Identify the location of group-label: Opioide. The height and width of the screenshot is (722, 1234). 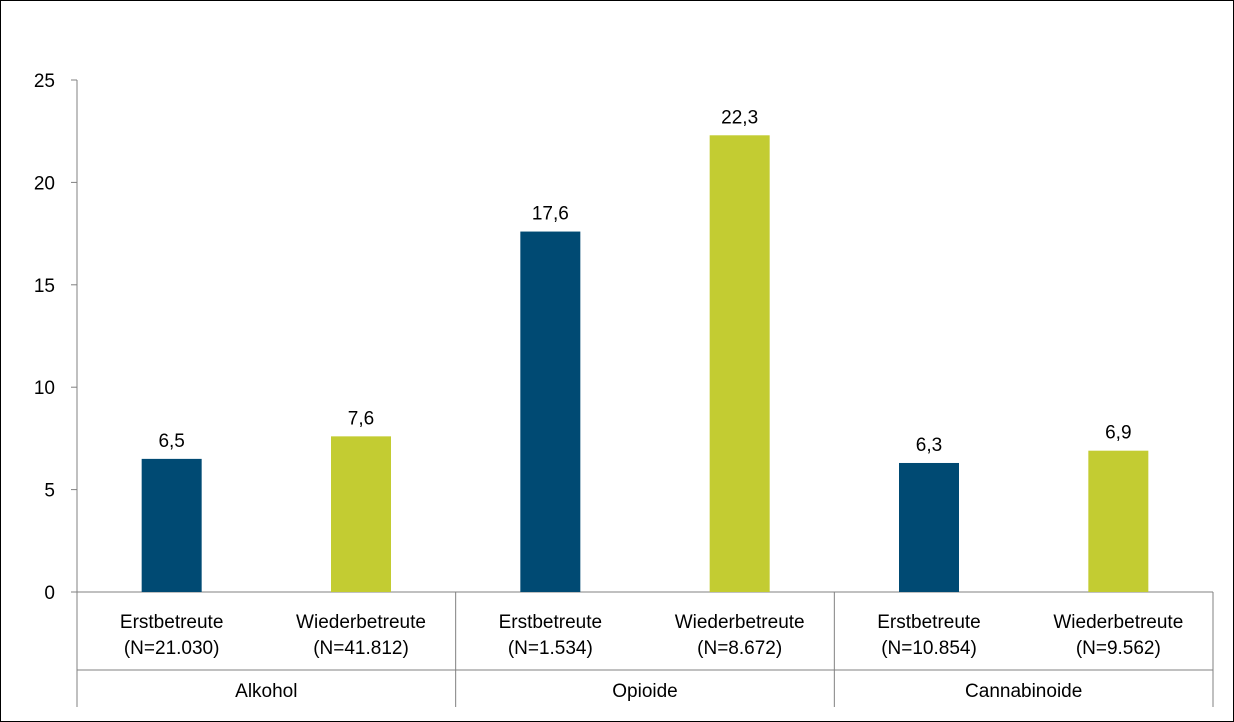
(645, 691).